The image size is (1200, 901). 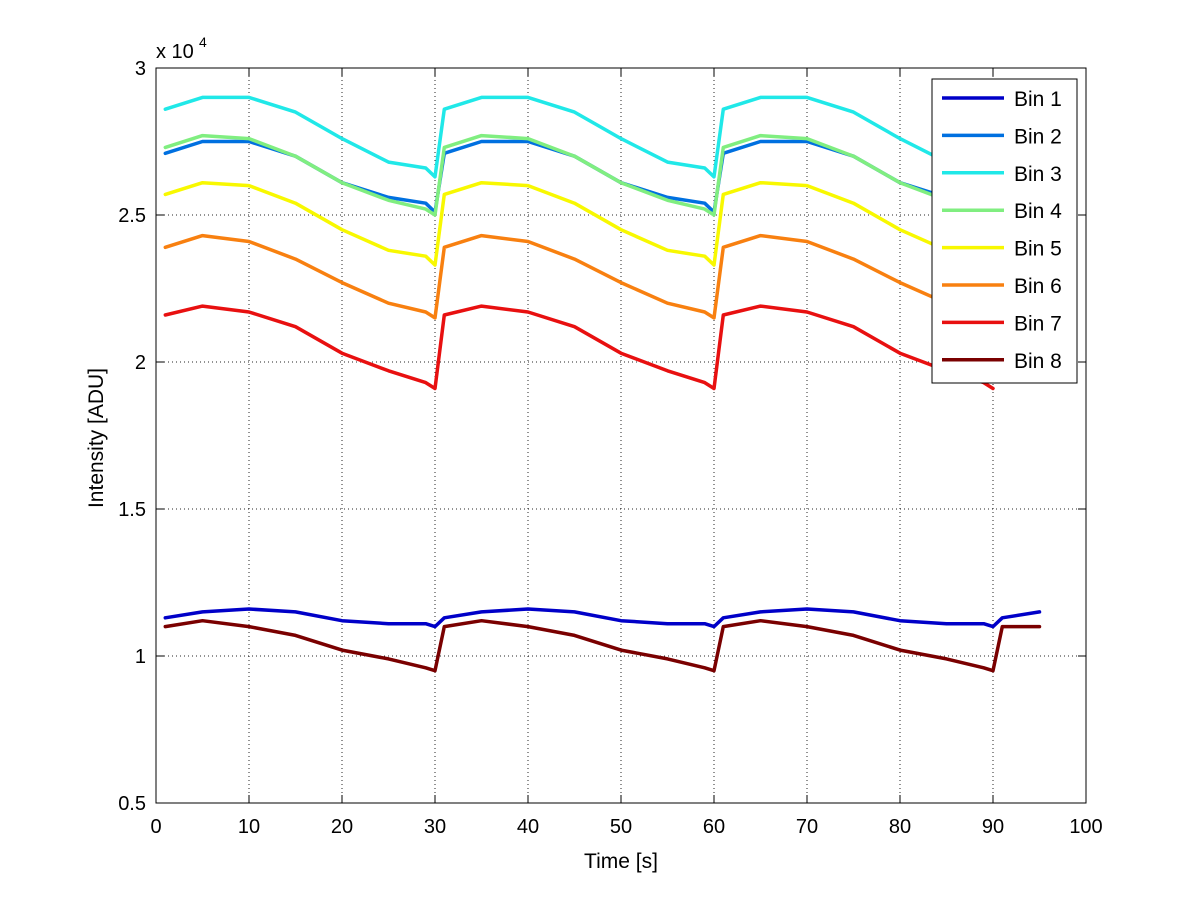 What do you see at coordinates (1038, 174) in the screenshot?
I see `legend-label-bin-3: Bin 3` at bounding box center [1038, 174].